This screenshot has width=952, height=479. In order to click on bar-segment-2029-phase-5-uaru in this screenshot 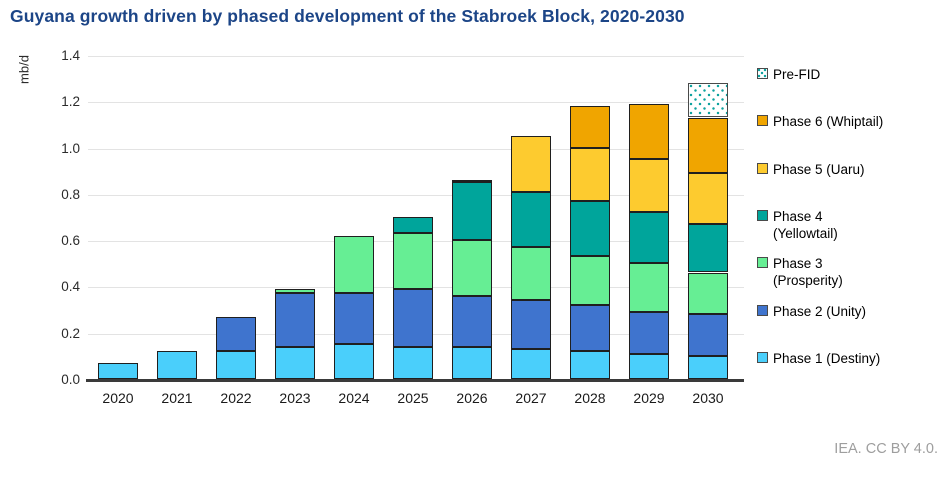, I will do `click(649, 186)`.